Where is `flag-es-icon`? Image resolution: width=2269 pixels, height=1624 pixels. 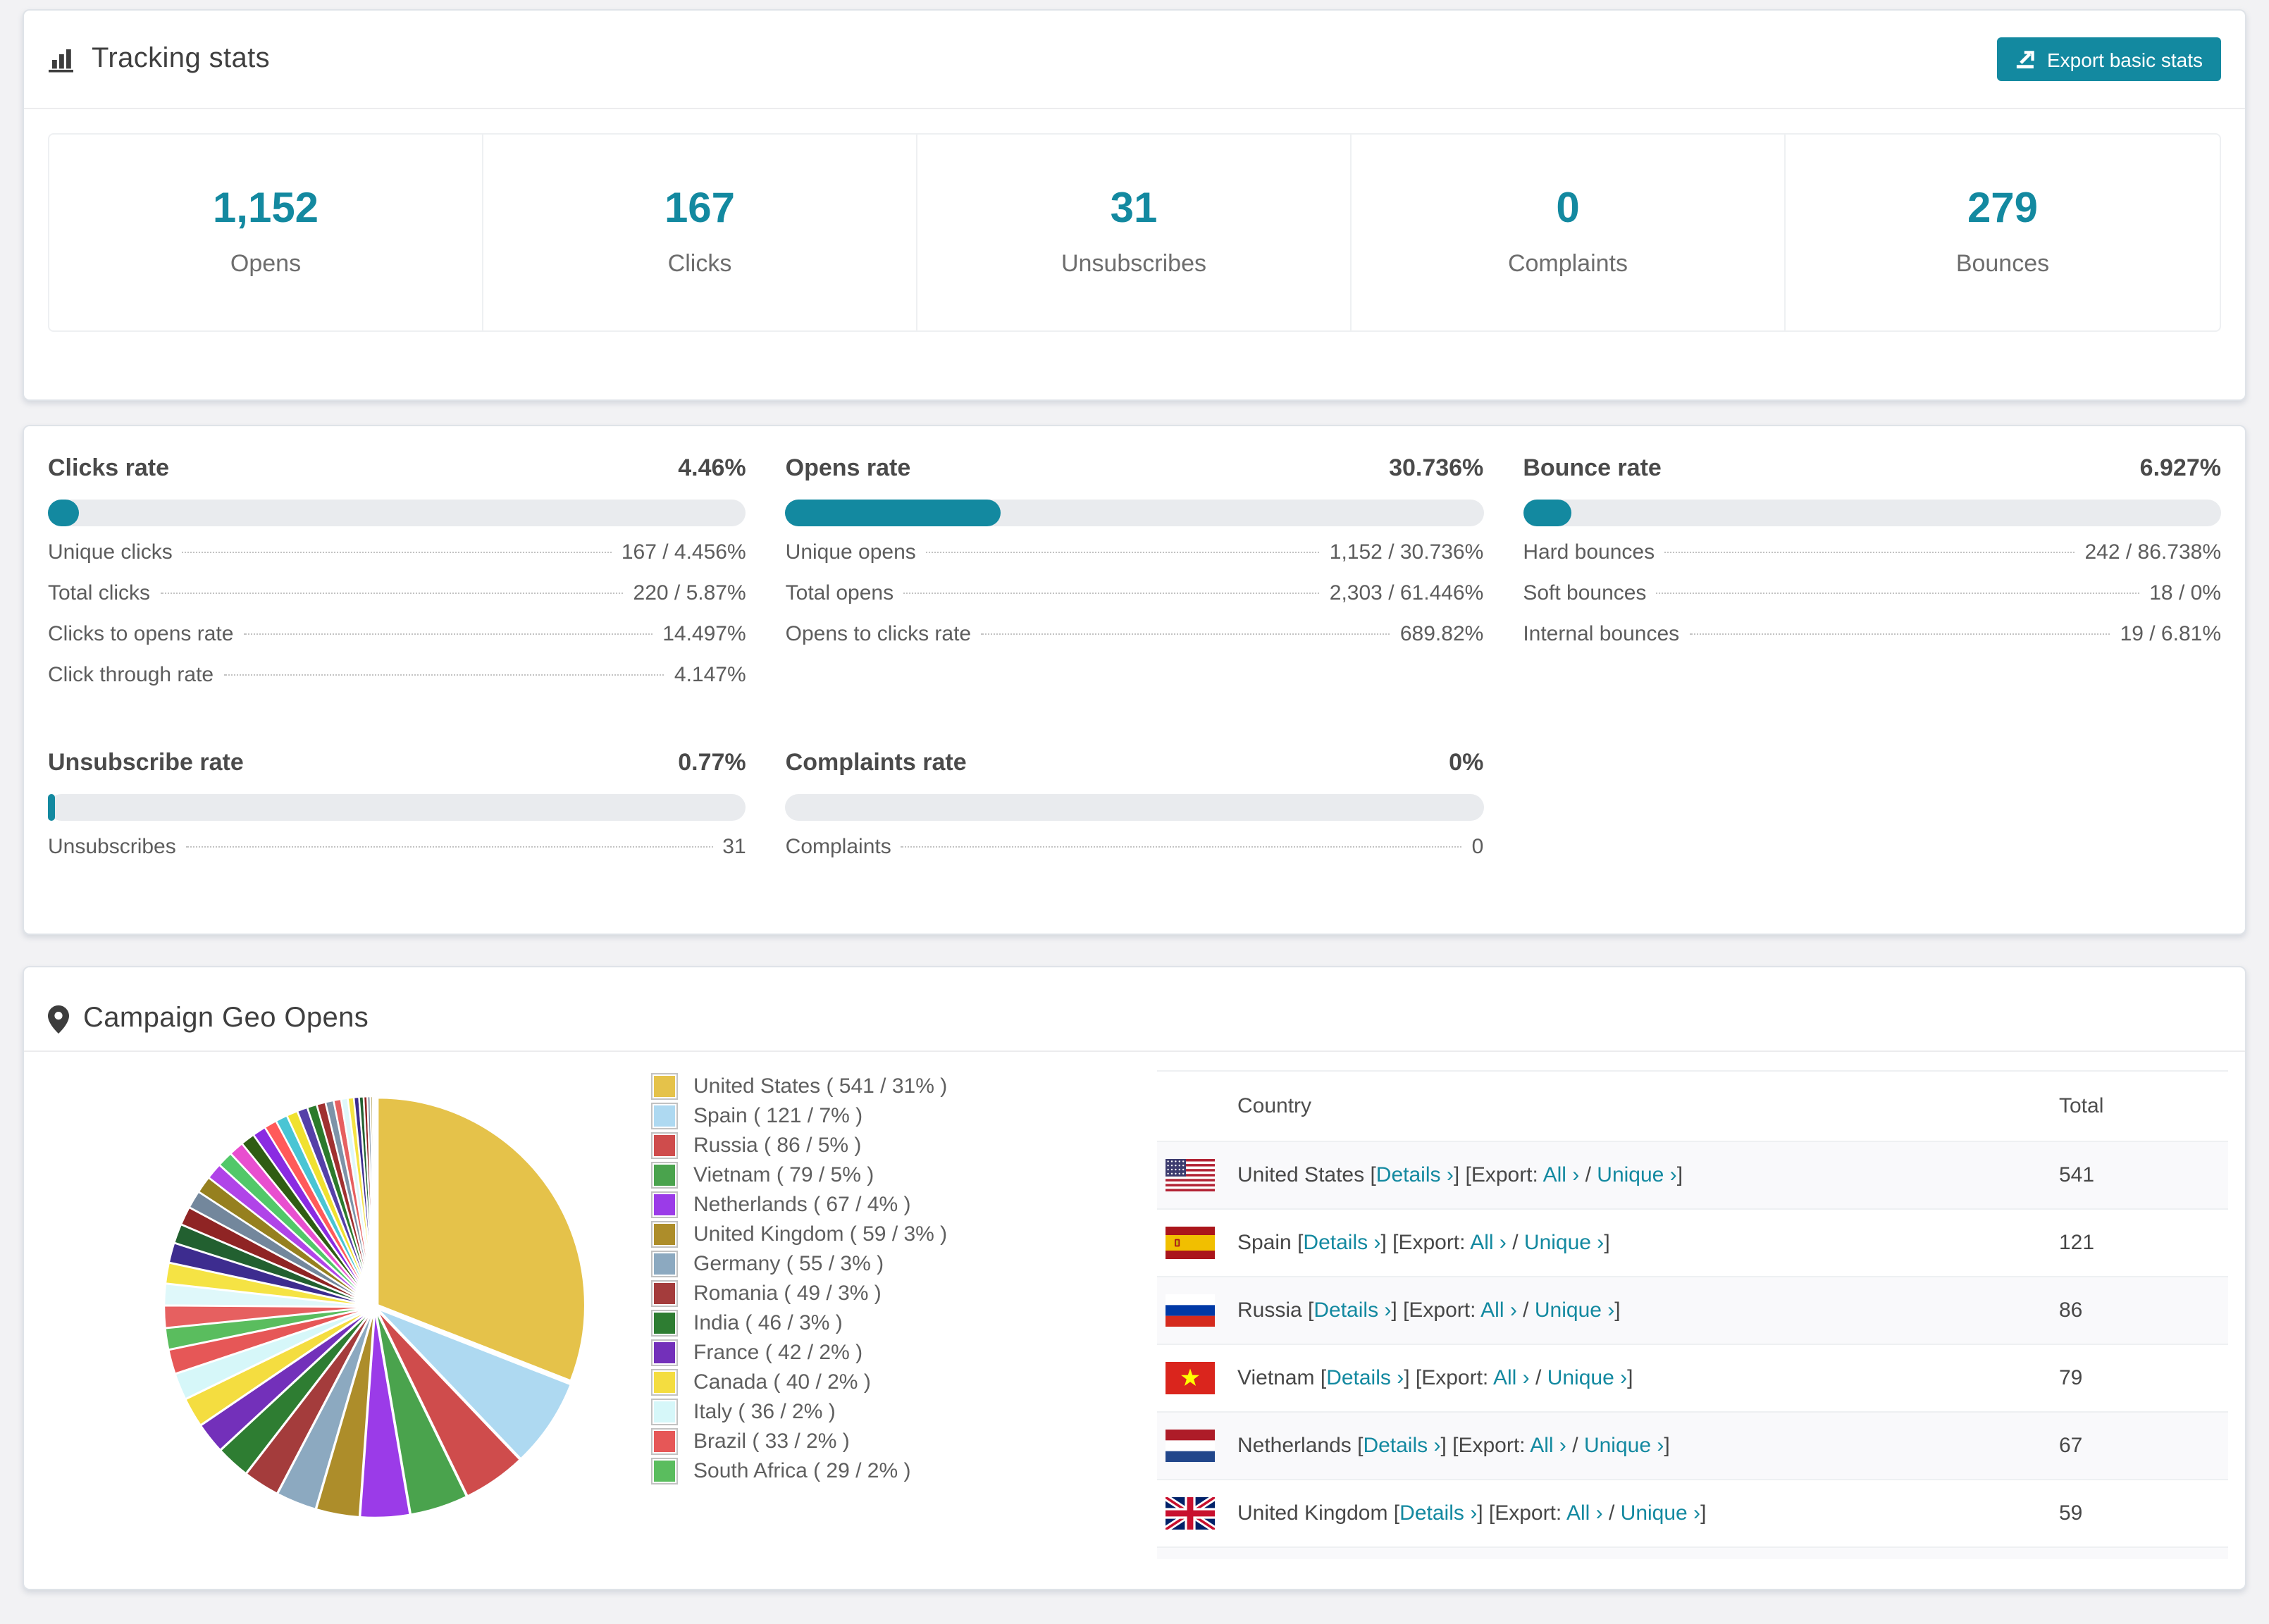
flag-es-icon is located at coordinates (1190, 1243).